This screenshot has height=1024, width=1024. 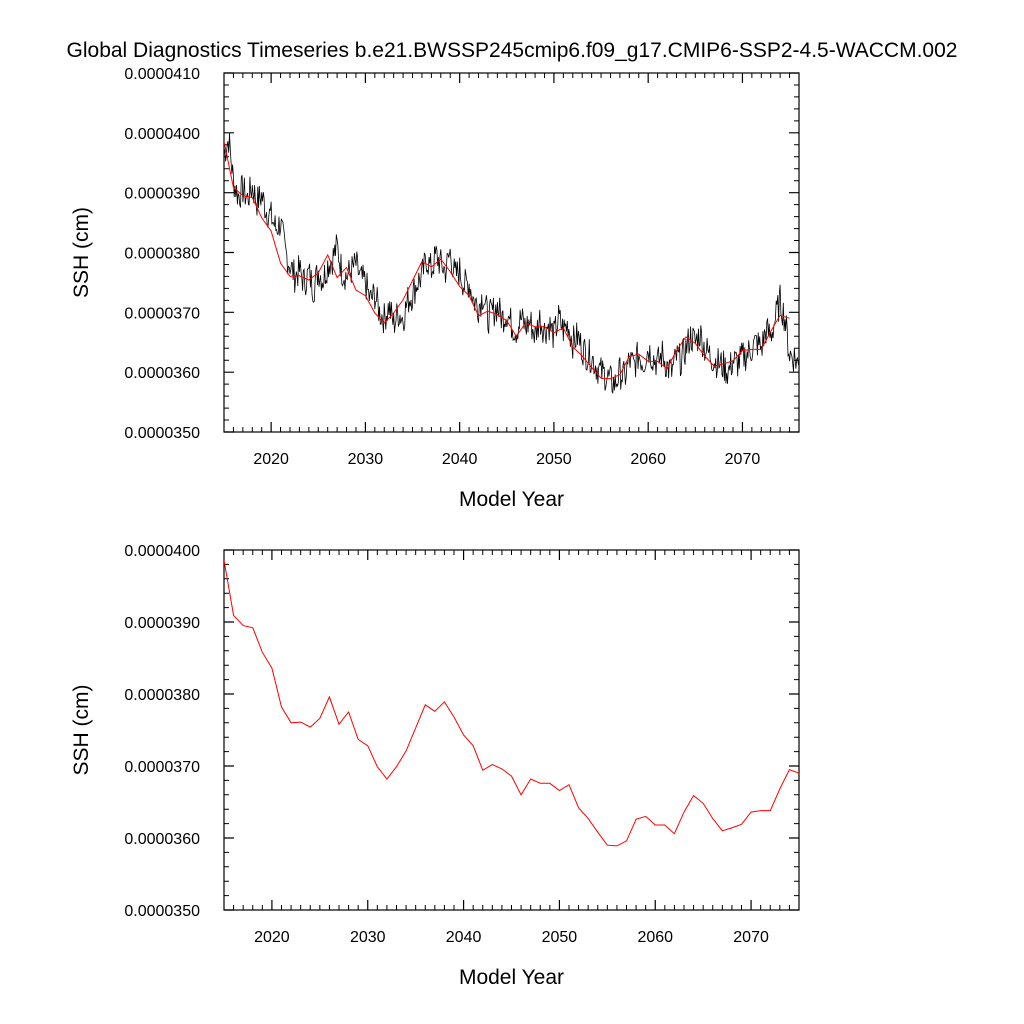 What do you see at coordinates (507, 260) in the screenshot?
I see `annual-series-line` at bounding box center [507, 260].